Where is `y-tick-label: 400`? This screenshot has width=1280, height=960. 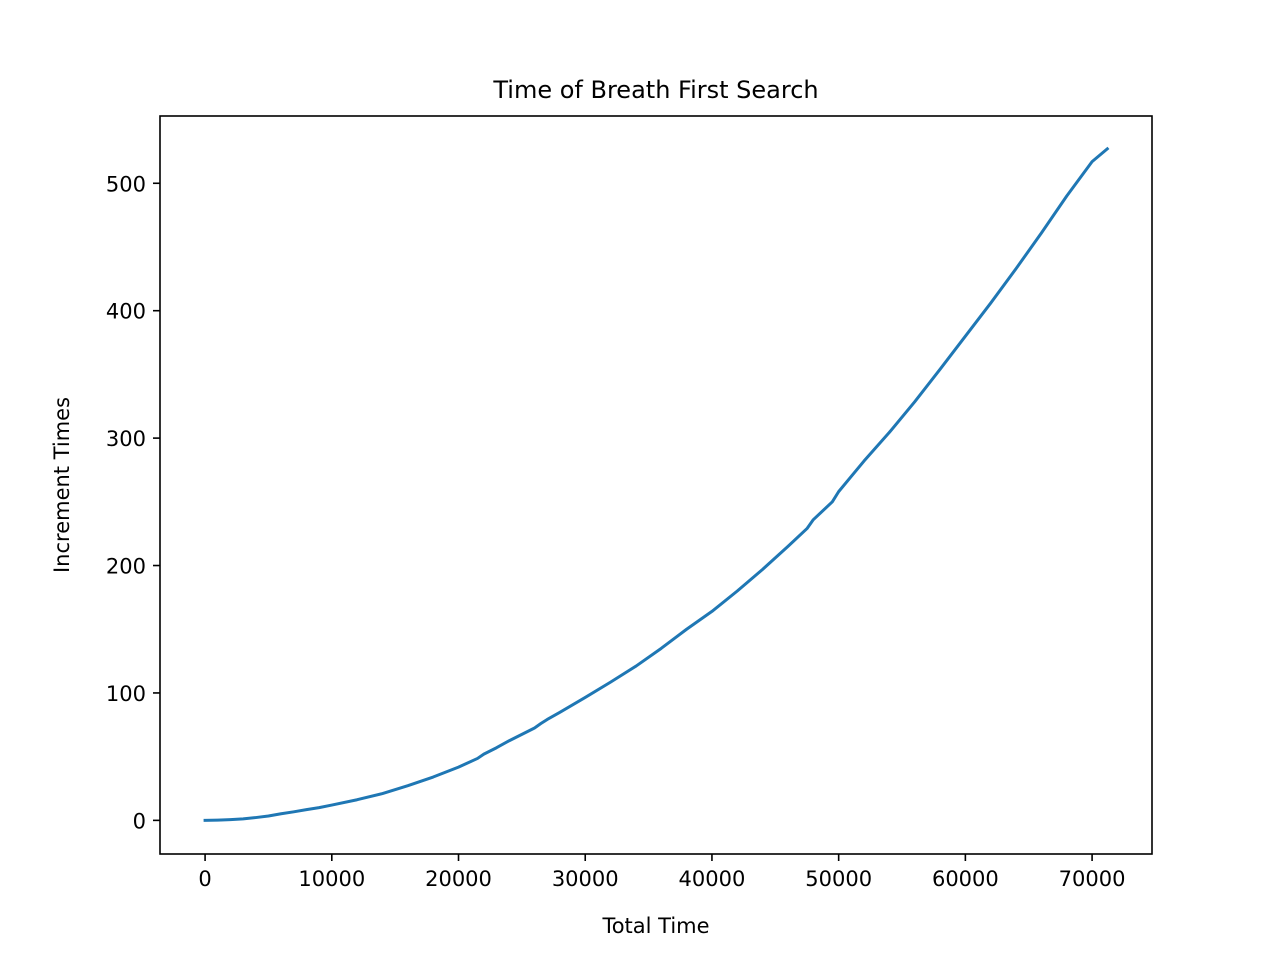 y-tick-label: 400 is located at coordinates (126, 312).